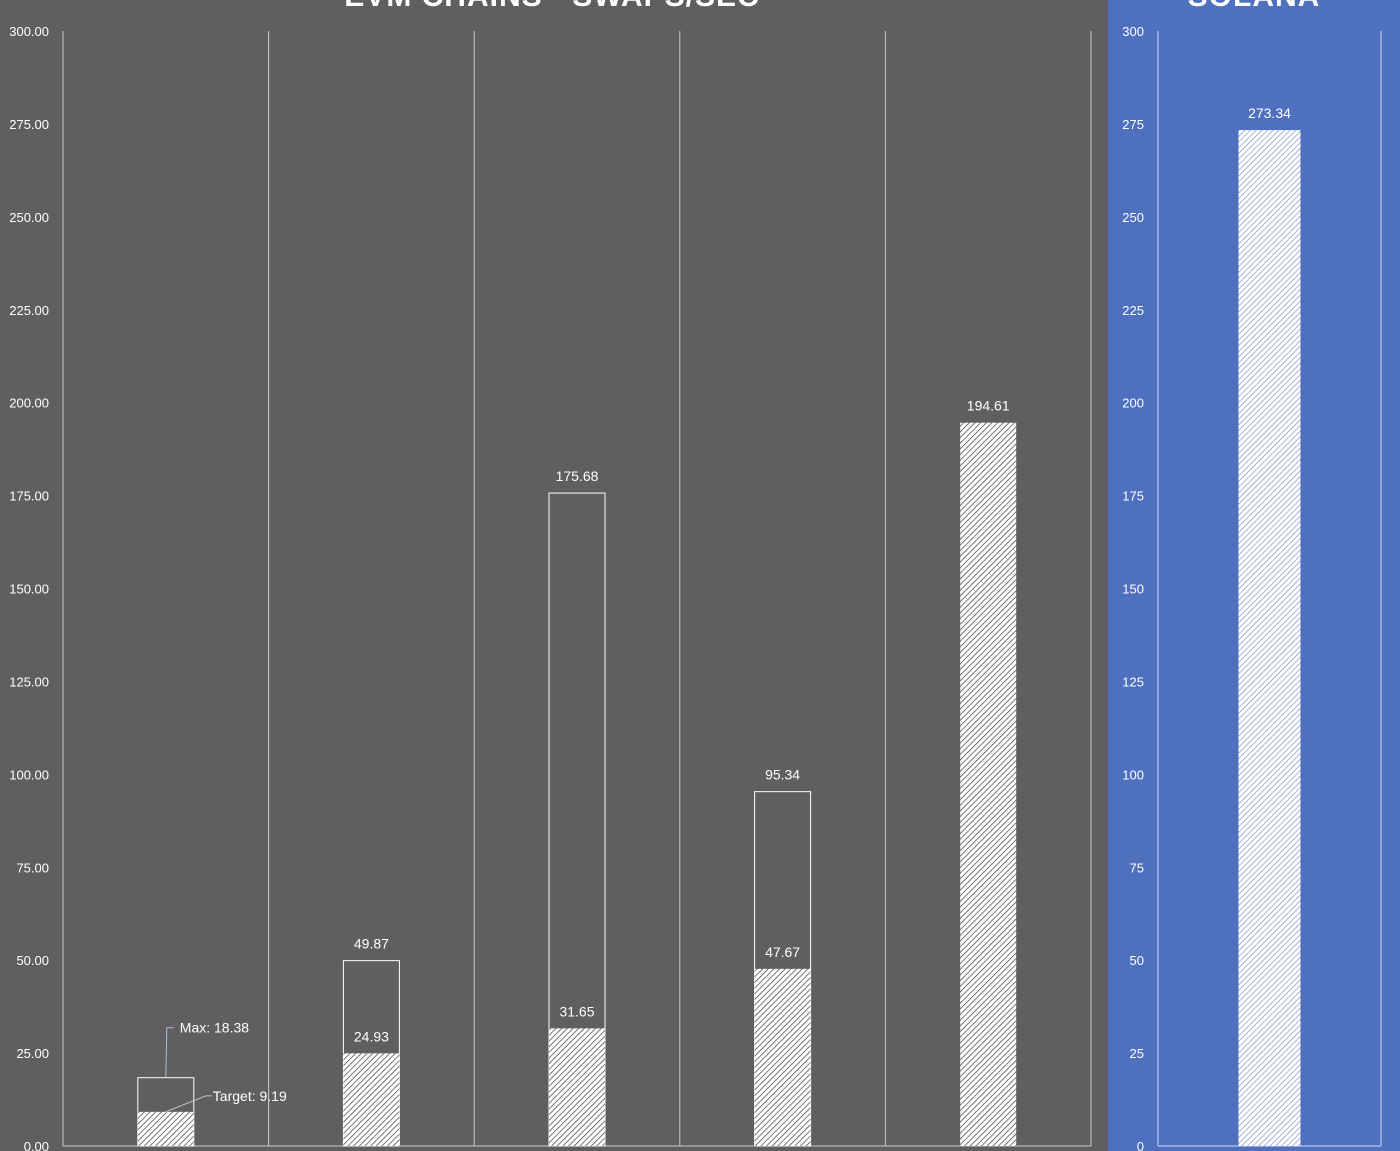 This screenshot has width=1400, height=1151. Describe the element at coordinates (1133, 310) in the screenshot. I see `solana-y-tick-label: 225` at that location.